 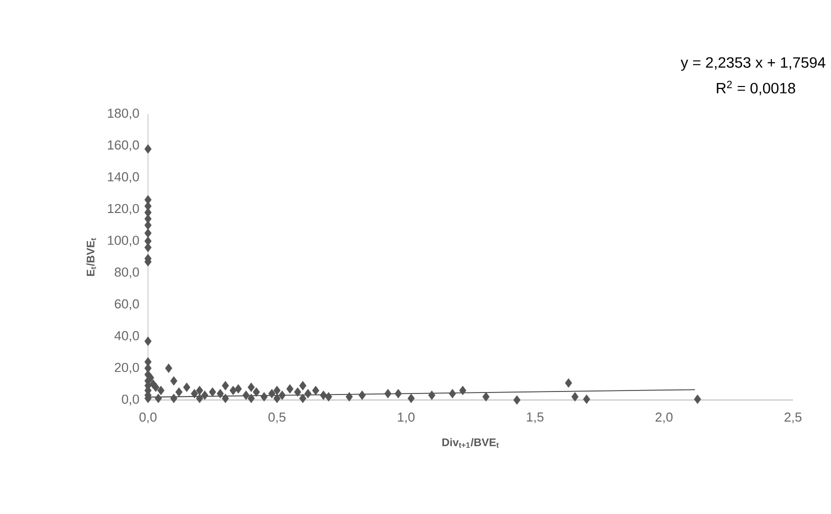 What do you see at coordinates (123, 177) in the screenshot?
I see `y-tick-label: 140,0` at bounding box center [123, 177].